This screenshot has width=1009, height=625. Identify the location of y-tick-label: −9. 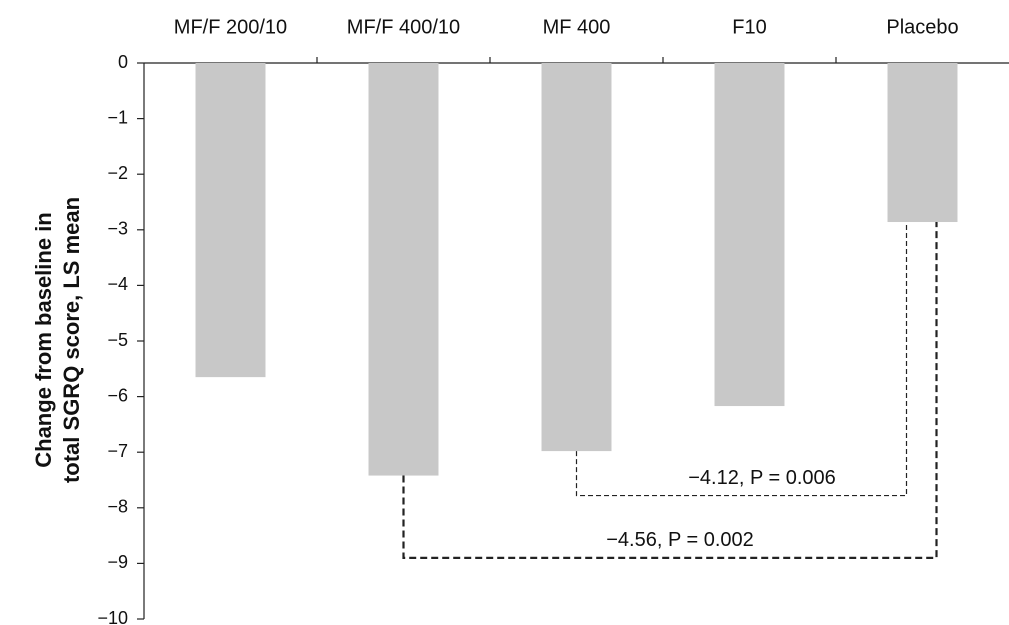
(117, 562).